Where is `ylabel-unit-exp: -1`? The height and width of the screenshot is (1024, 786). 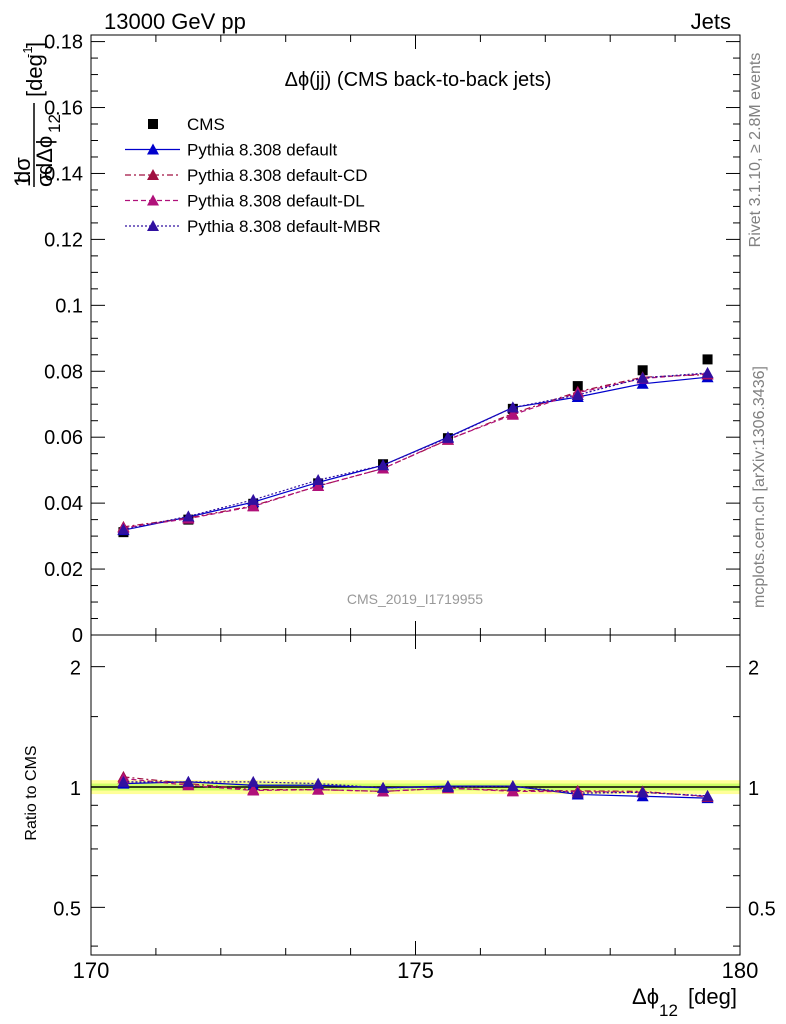
ylabel-unit-exp: -1 is located at coordinates (27, 52).